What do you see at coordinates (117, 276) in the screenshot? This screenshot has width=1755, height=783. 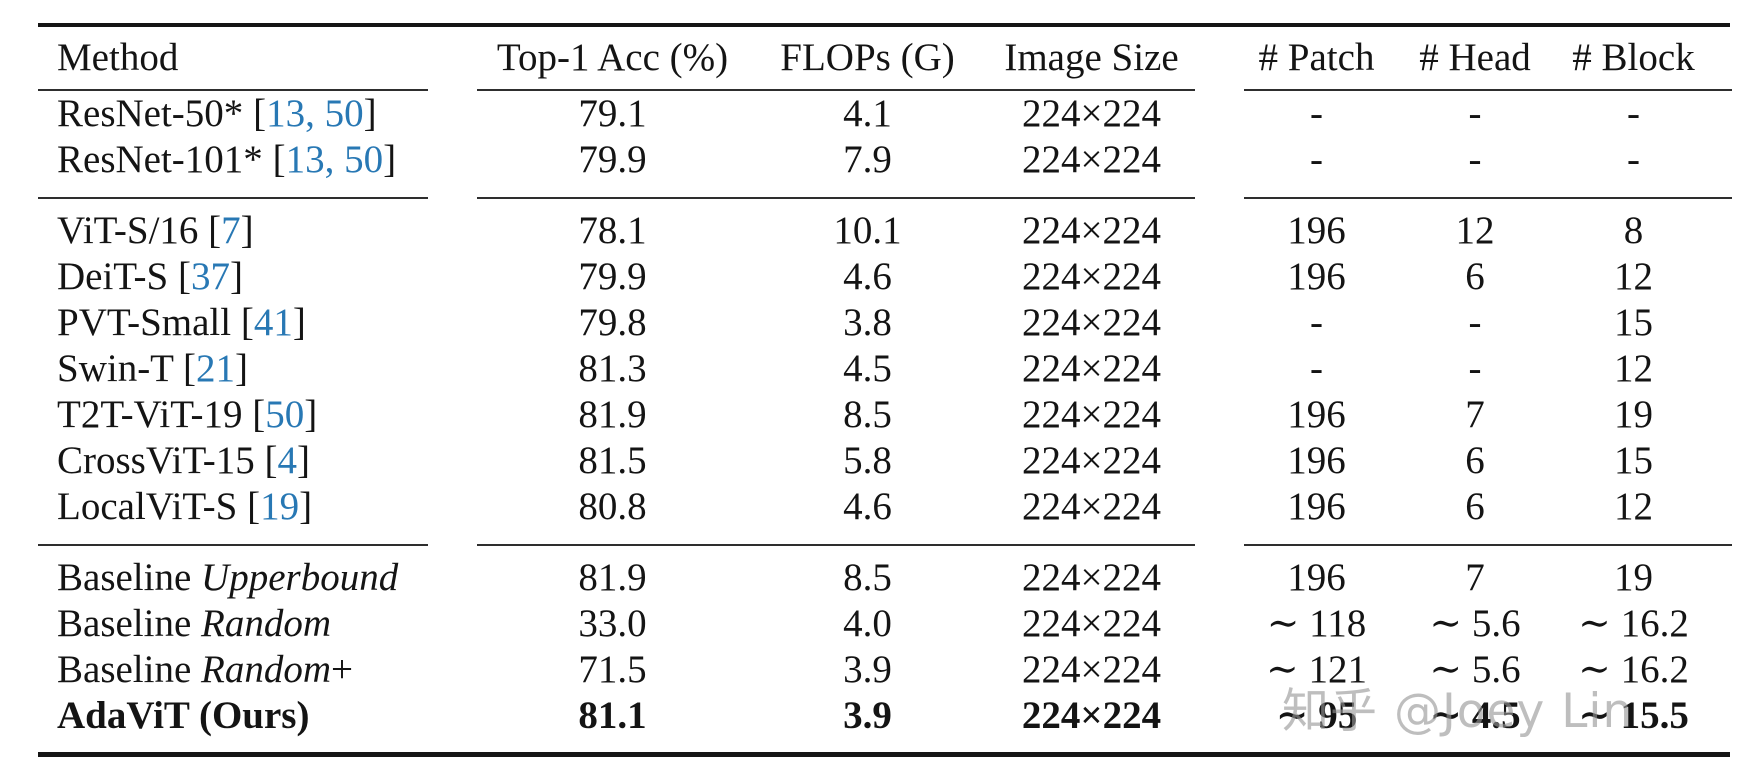 I see `method-name: DeiT-S` at bounding box center [117, 276].